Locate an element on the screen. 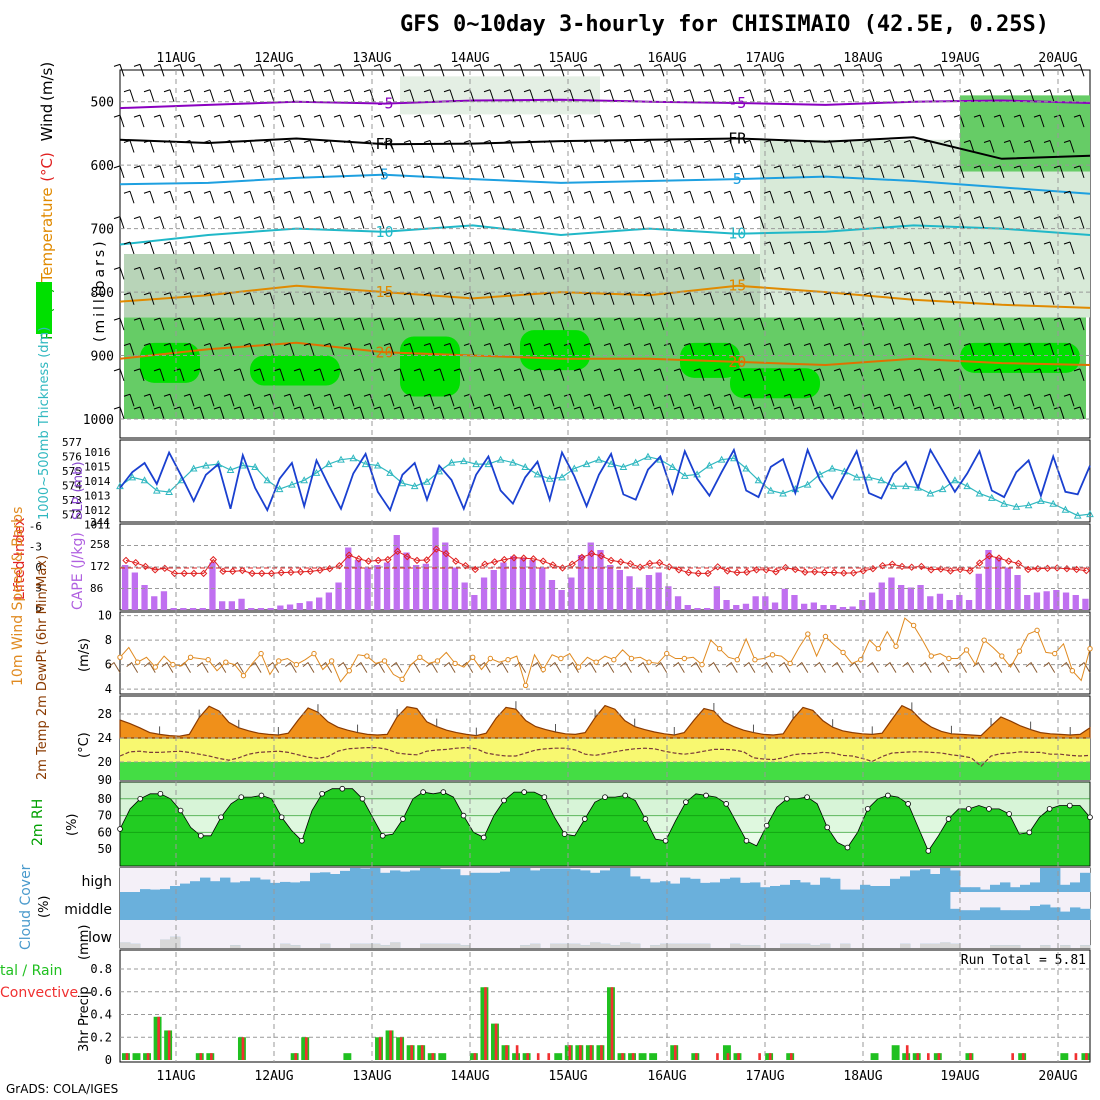  slp-ytick: 1011 is located at coordinates (97, 525).